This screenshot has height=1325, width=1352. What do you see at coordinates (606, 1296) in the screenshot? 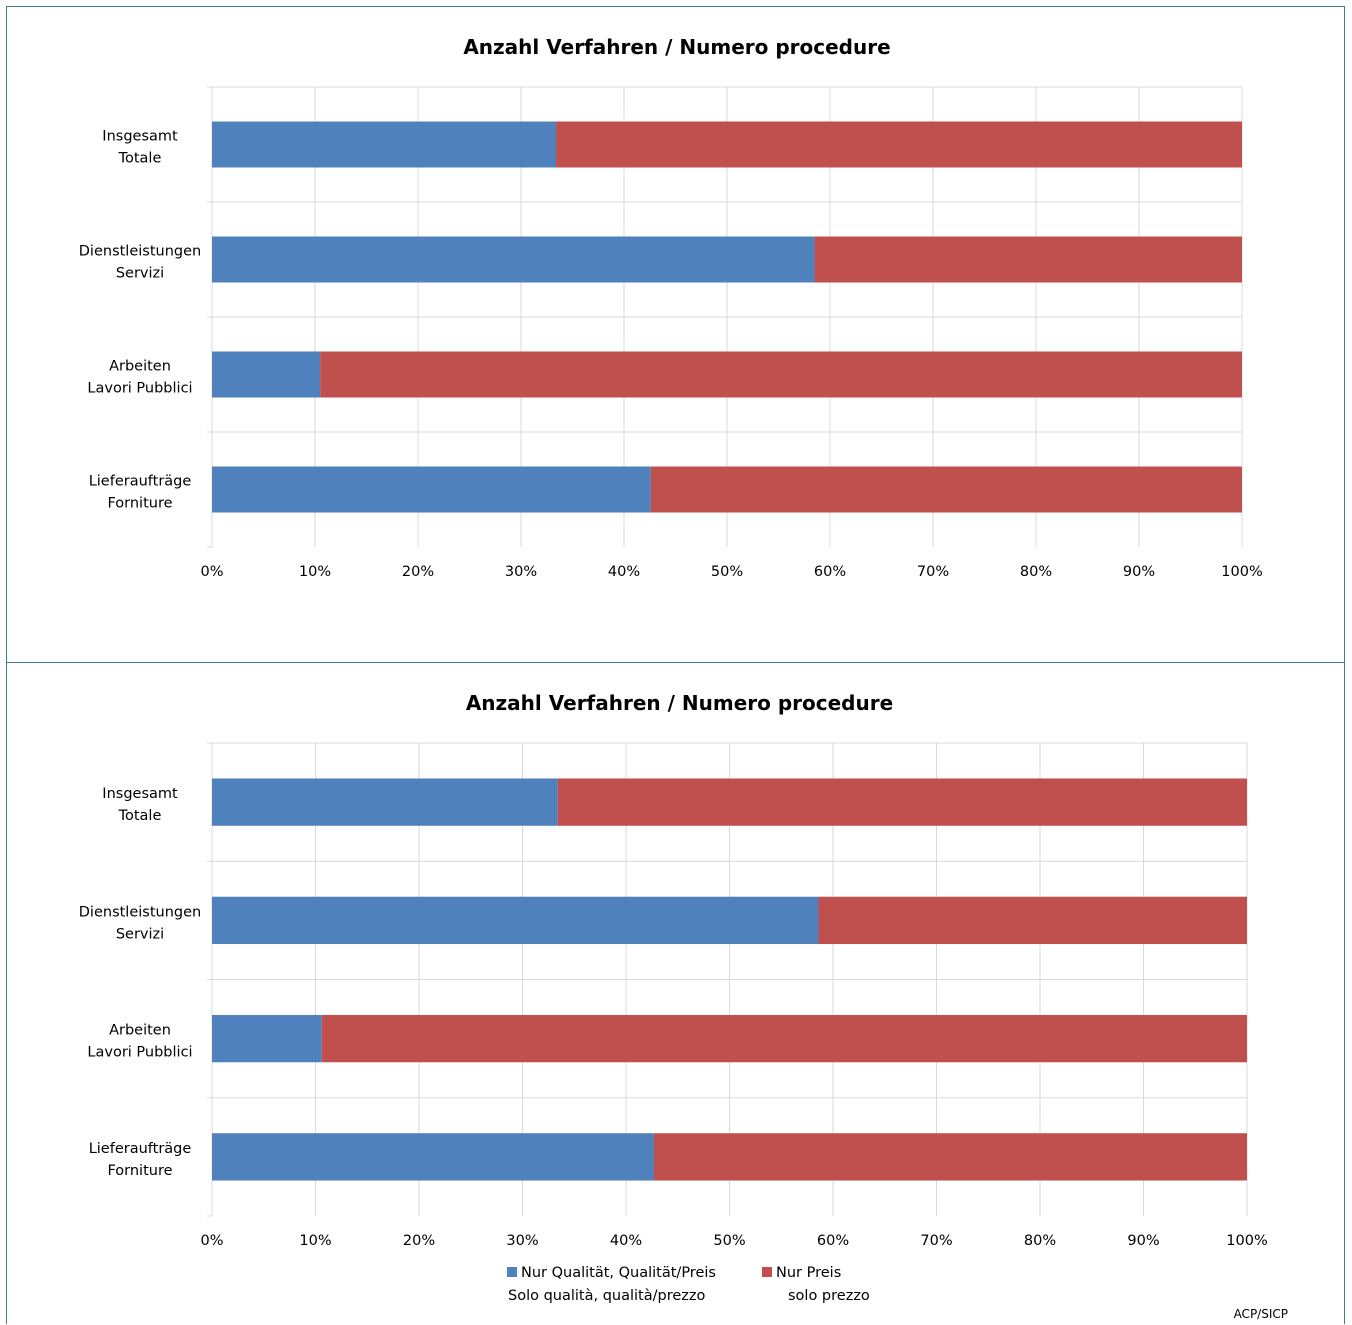
I see `legend-label: Solo qualità, qualità/prezzo` at bounding box center [606, 1296].